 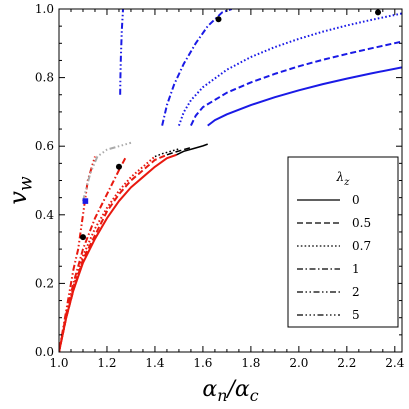 I want to click on legend-label-4: 1, so click(x=356, y=269).